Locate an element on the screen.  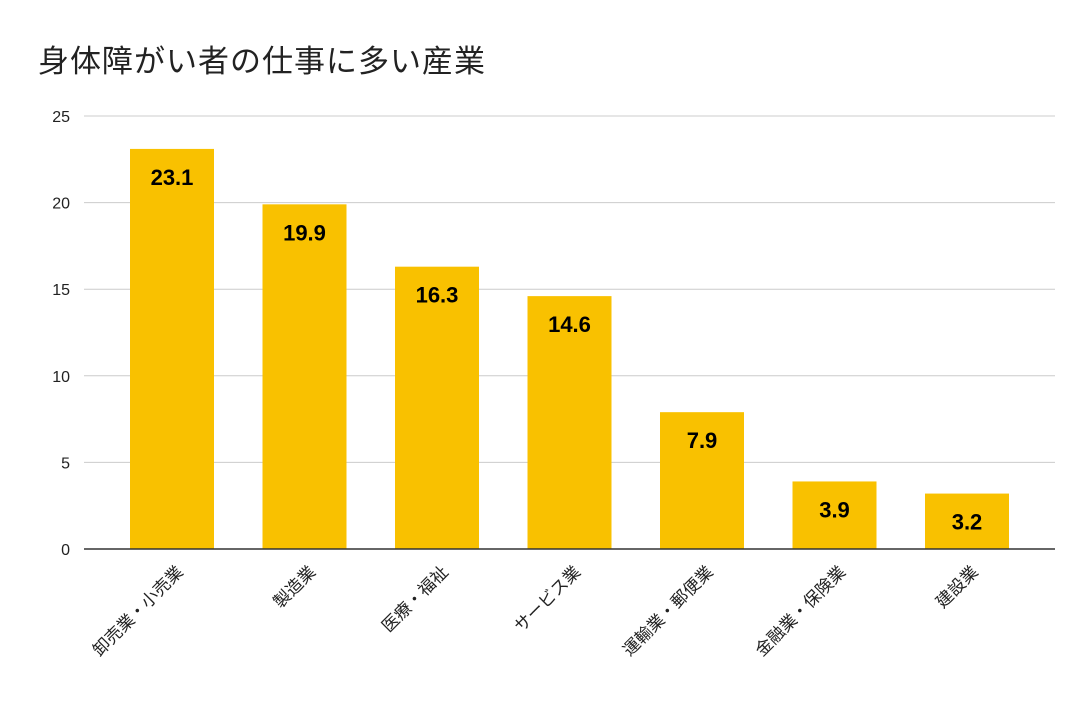
category-labels: 卸売業・小売業 製造業 医療・福祉 サービス業 運輸業・郵便業 金融業・保険業 建設業 is located at coordinates (535, 611).